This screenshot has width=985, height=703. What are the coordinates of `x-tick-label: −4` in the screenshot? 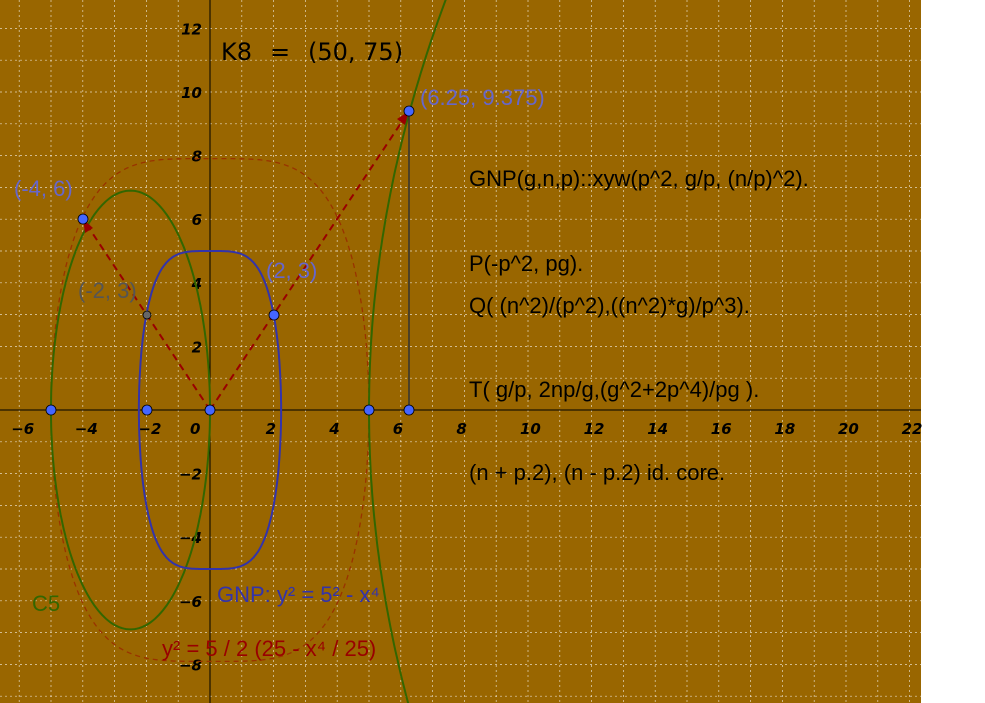 It's located at (86, 429).